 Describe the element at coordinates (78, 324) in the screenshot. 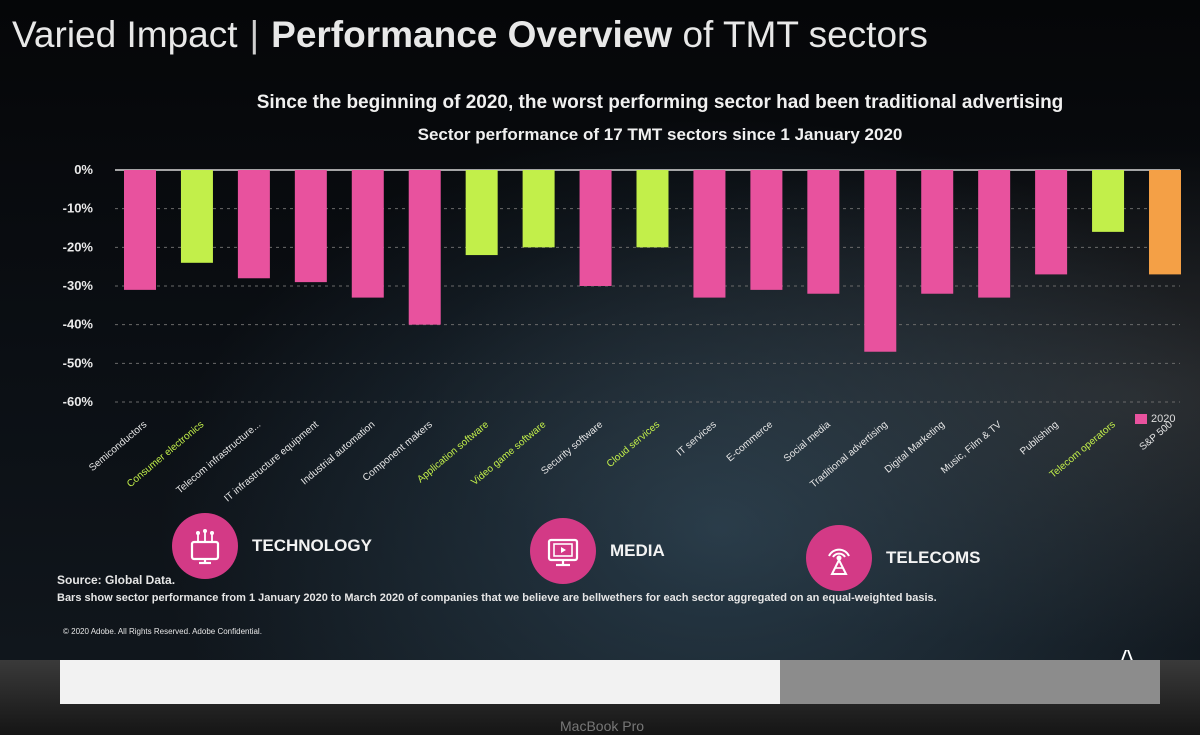

I see `y-tick-label: -40%` at that location.